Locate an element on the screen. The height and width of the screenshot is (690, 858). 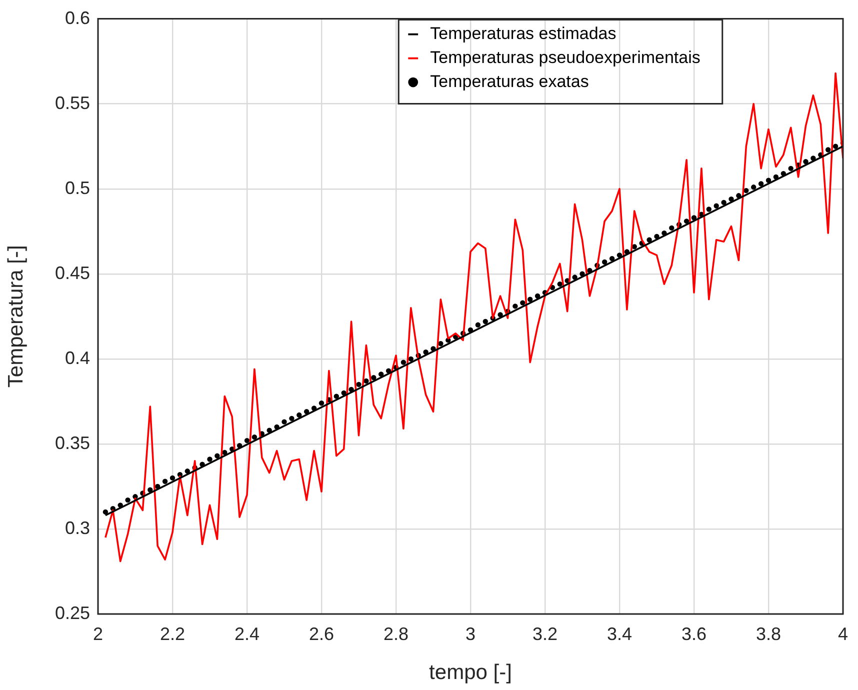
x-axis-title: tempo [-] is located at coordinates (470, 672).